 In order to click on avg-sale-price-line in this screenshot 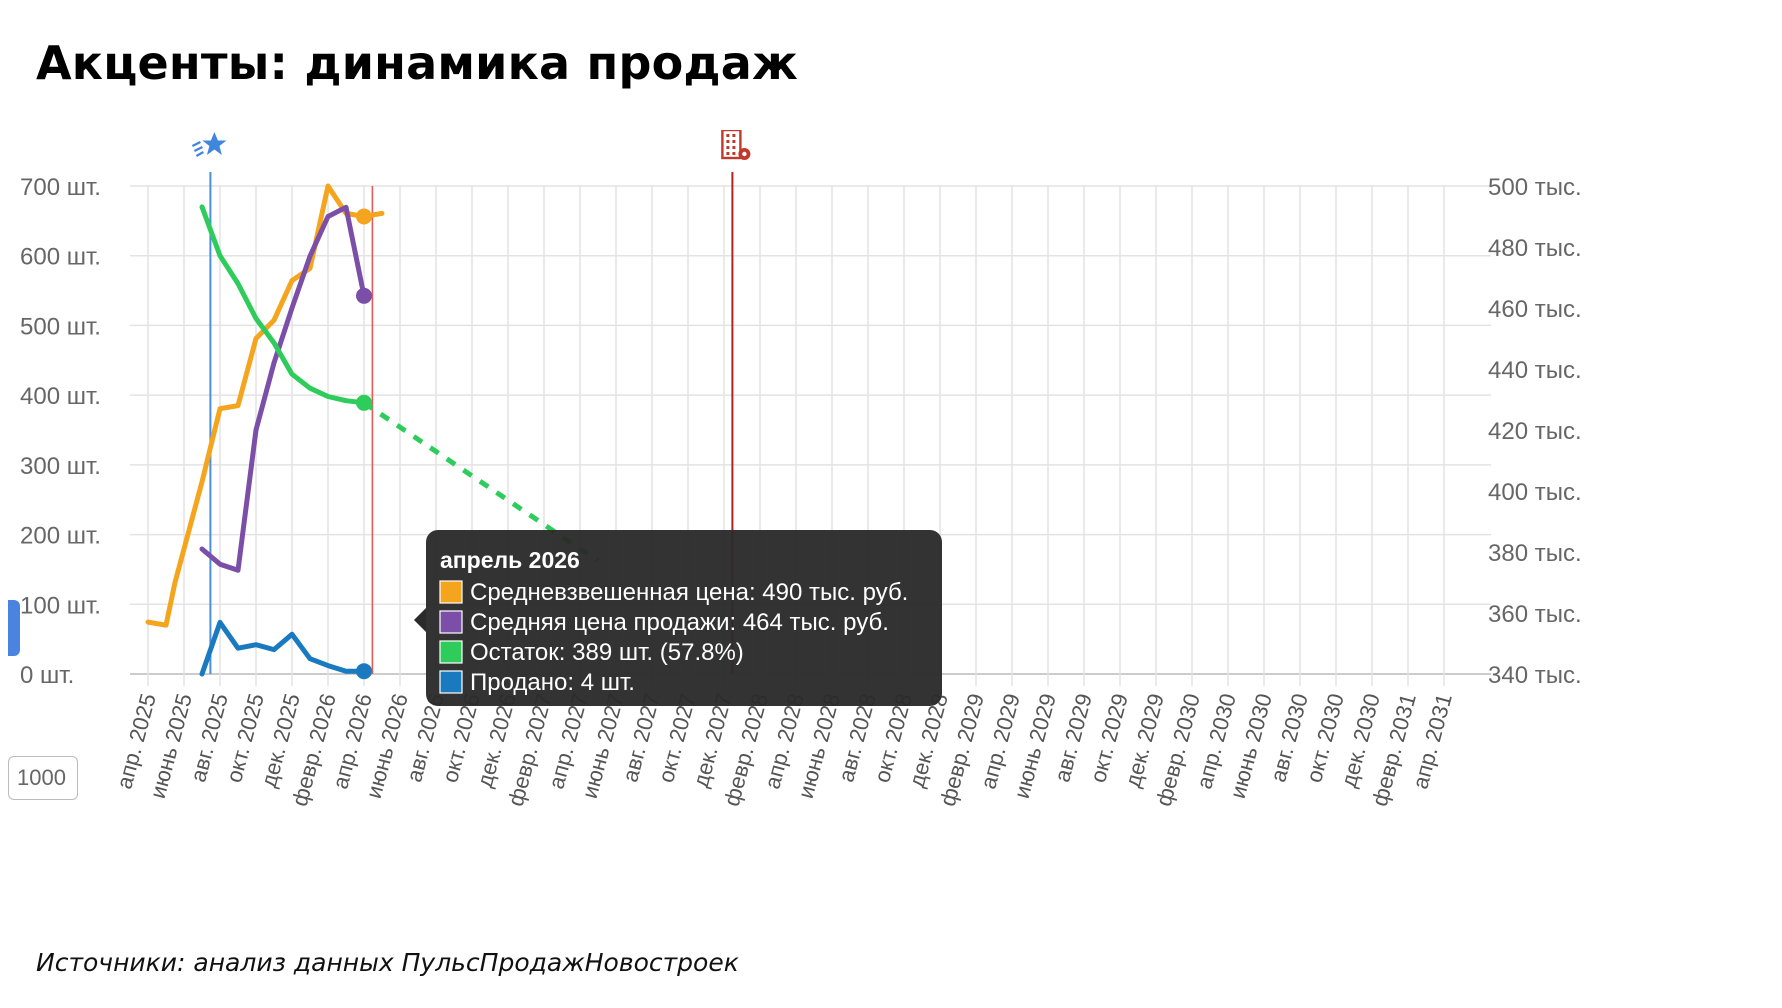, I will do `click(283, 388)`.